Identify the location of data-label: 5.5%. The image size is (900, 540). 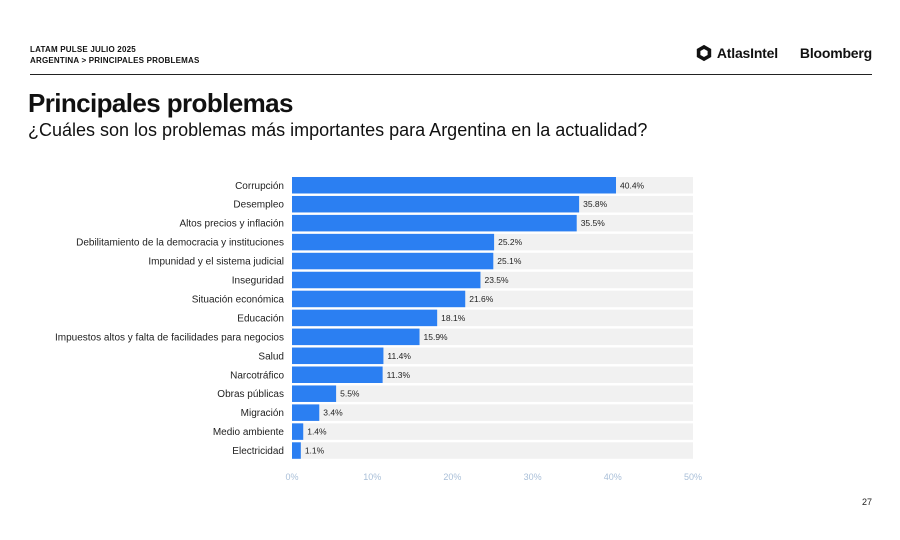
(350, 394).